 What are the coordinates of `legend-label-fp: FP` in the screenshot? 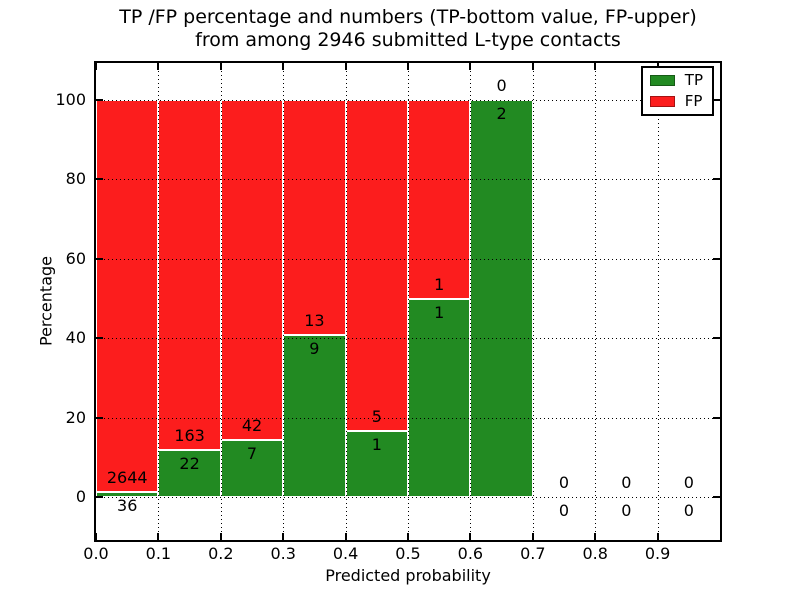 It's located at (693, 101).